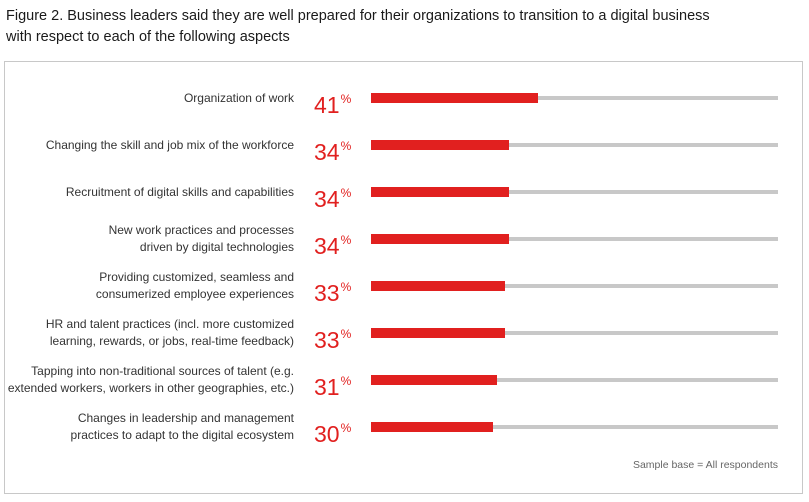 This screenshot has width=809, height=502. What do you see at coordinates (327, 434) in the screenshot?
I see `value-number: 30` at bounding box center [327, 434].